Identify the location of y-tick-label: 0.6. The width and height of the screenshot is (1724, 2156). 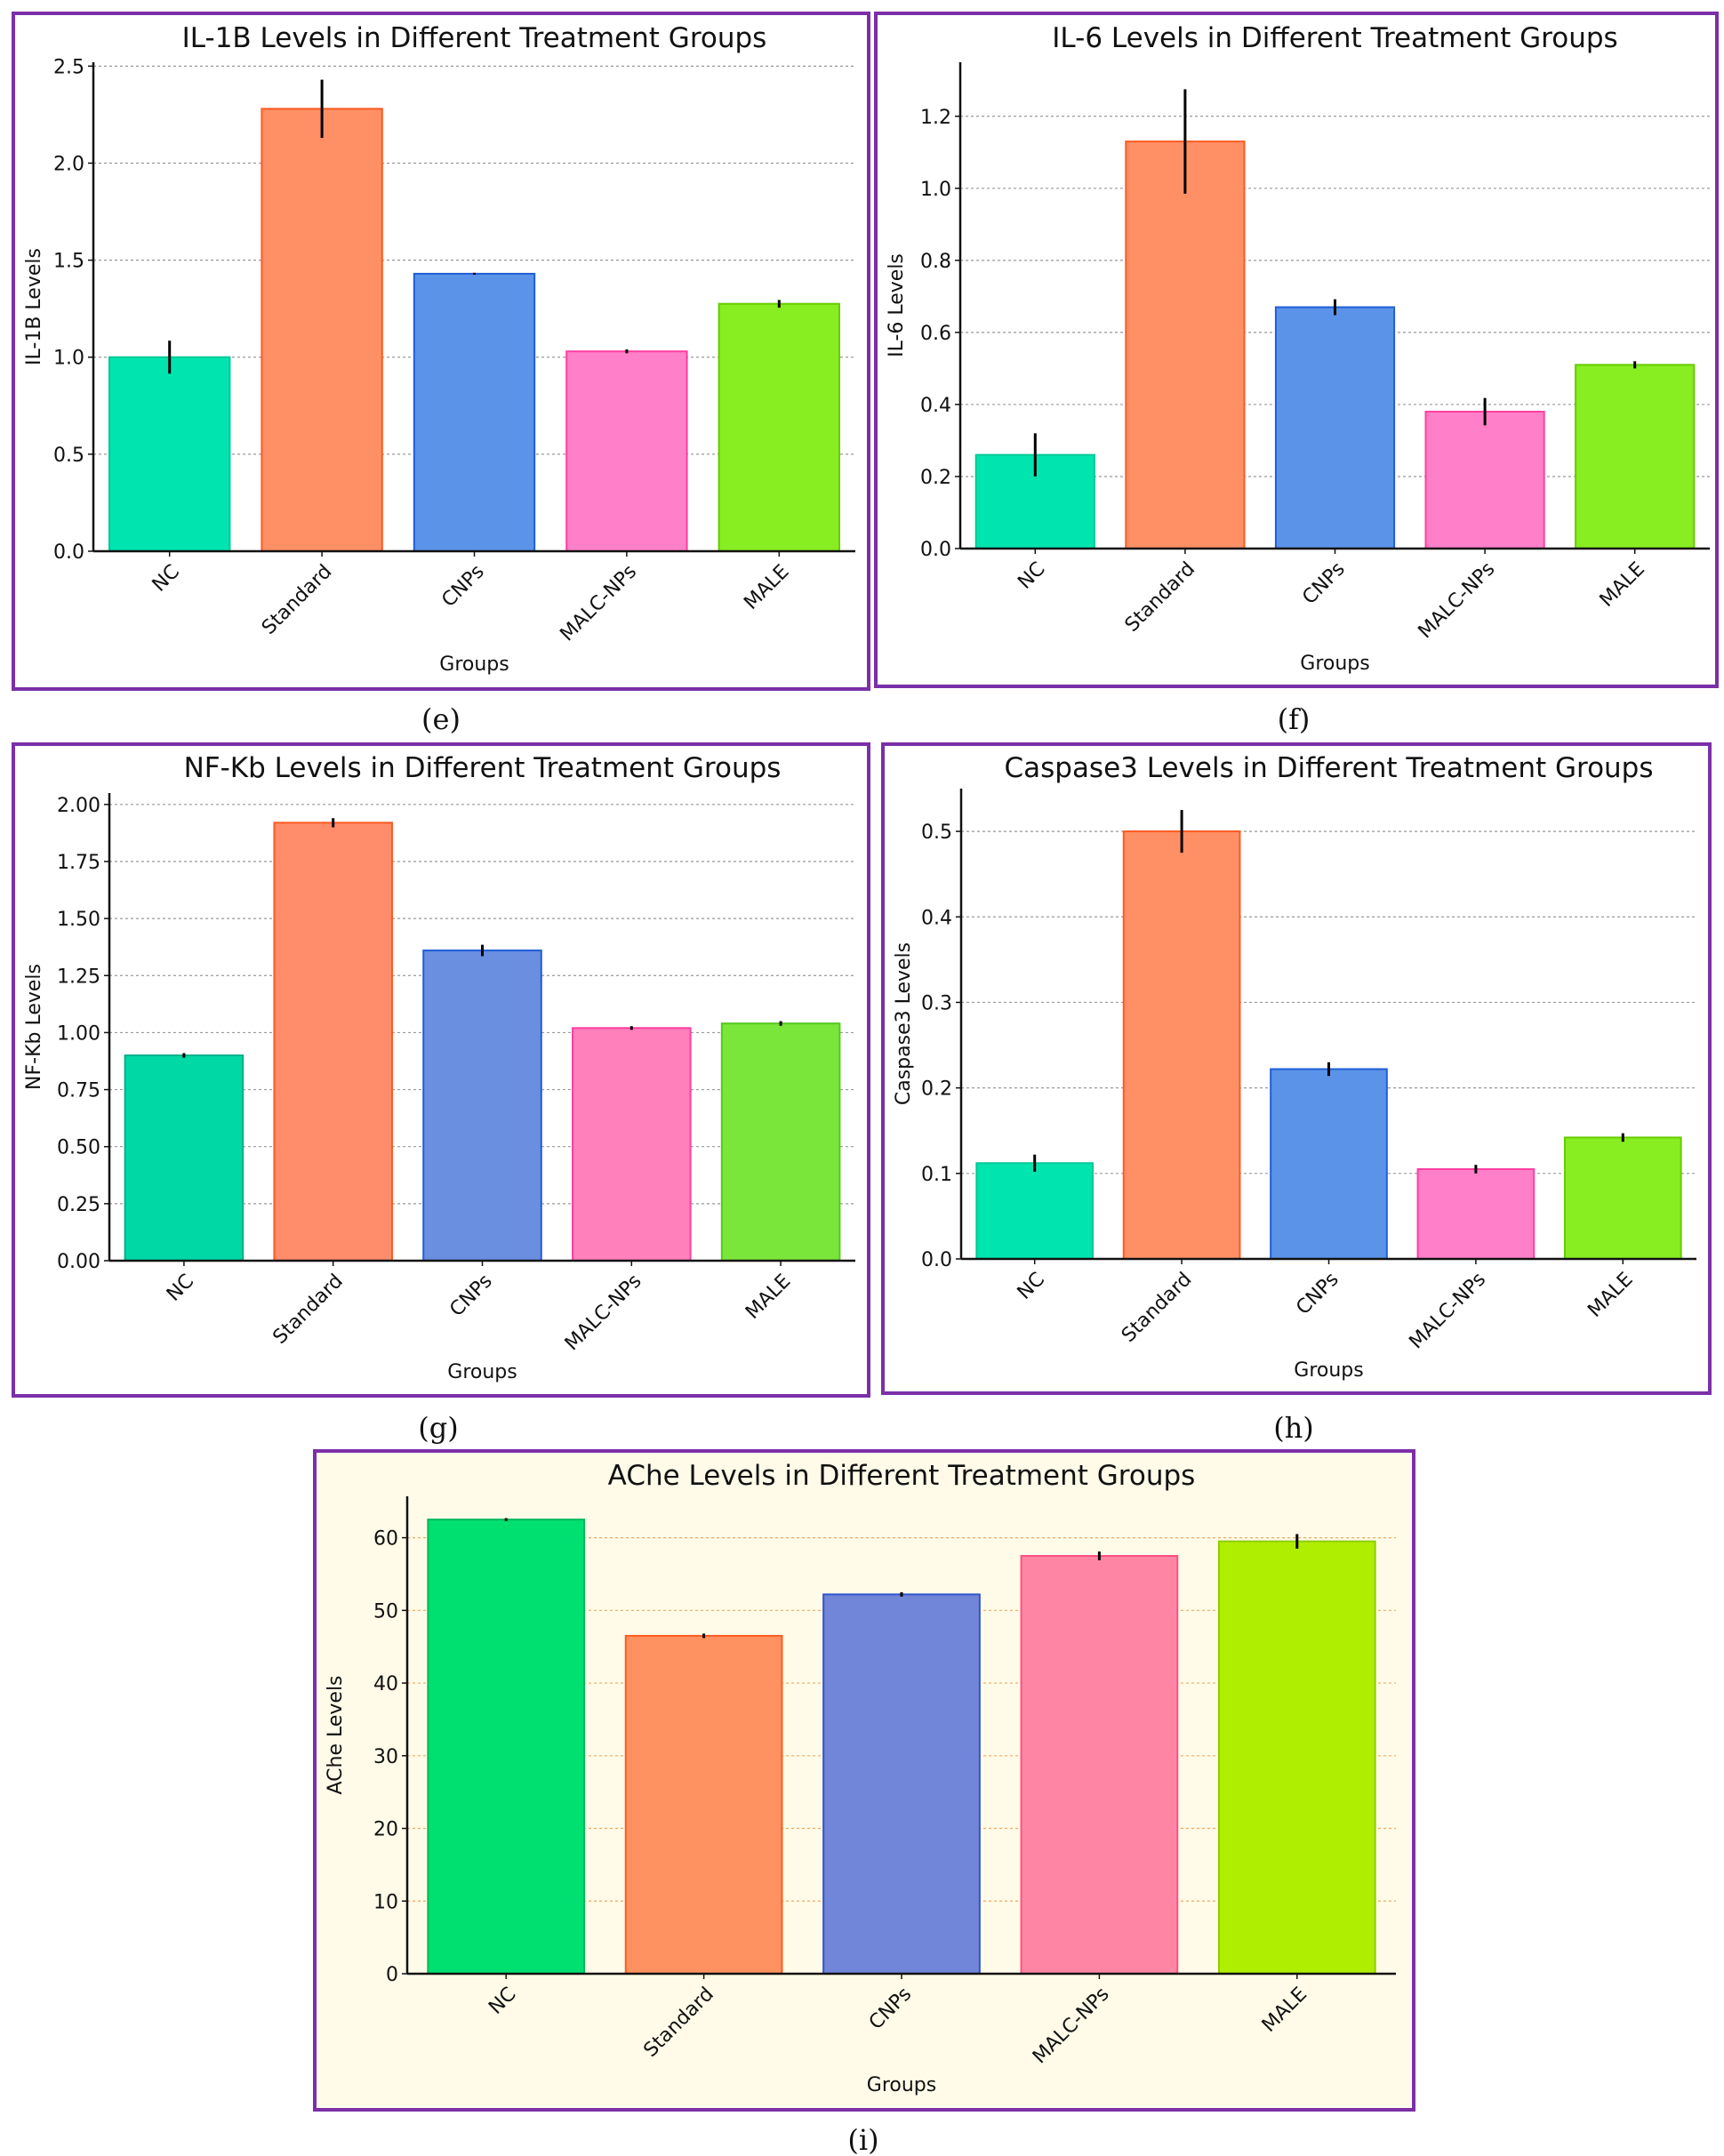
(936, 334).